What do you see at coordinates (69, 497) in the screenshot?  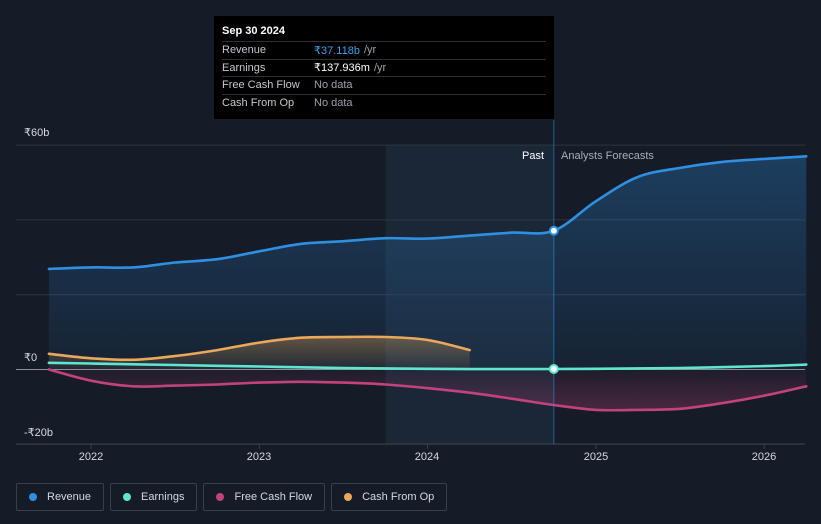 I see `legend-label: Revenue` at bounding box center [69, 497].